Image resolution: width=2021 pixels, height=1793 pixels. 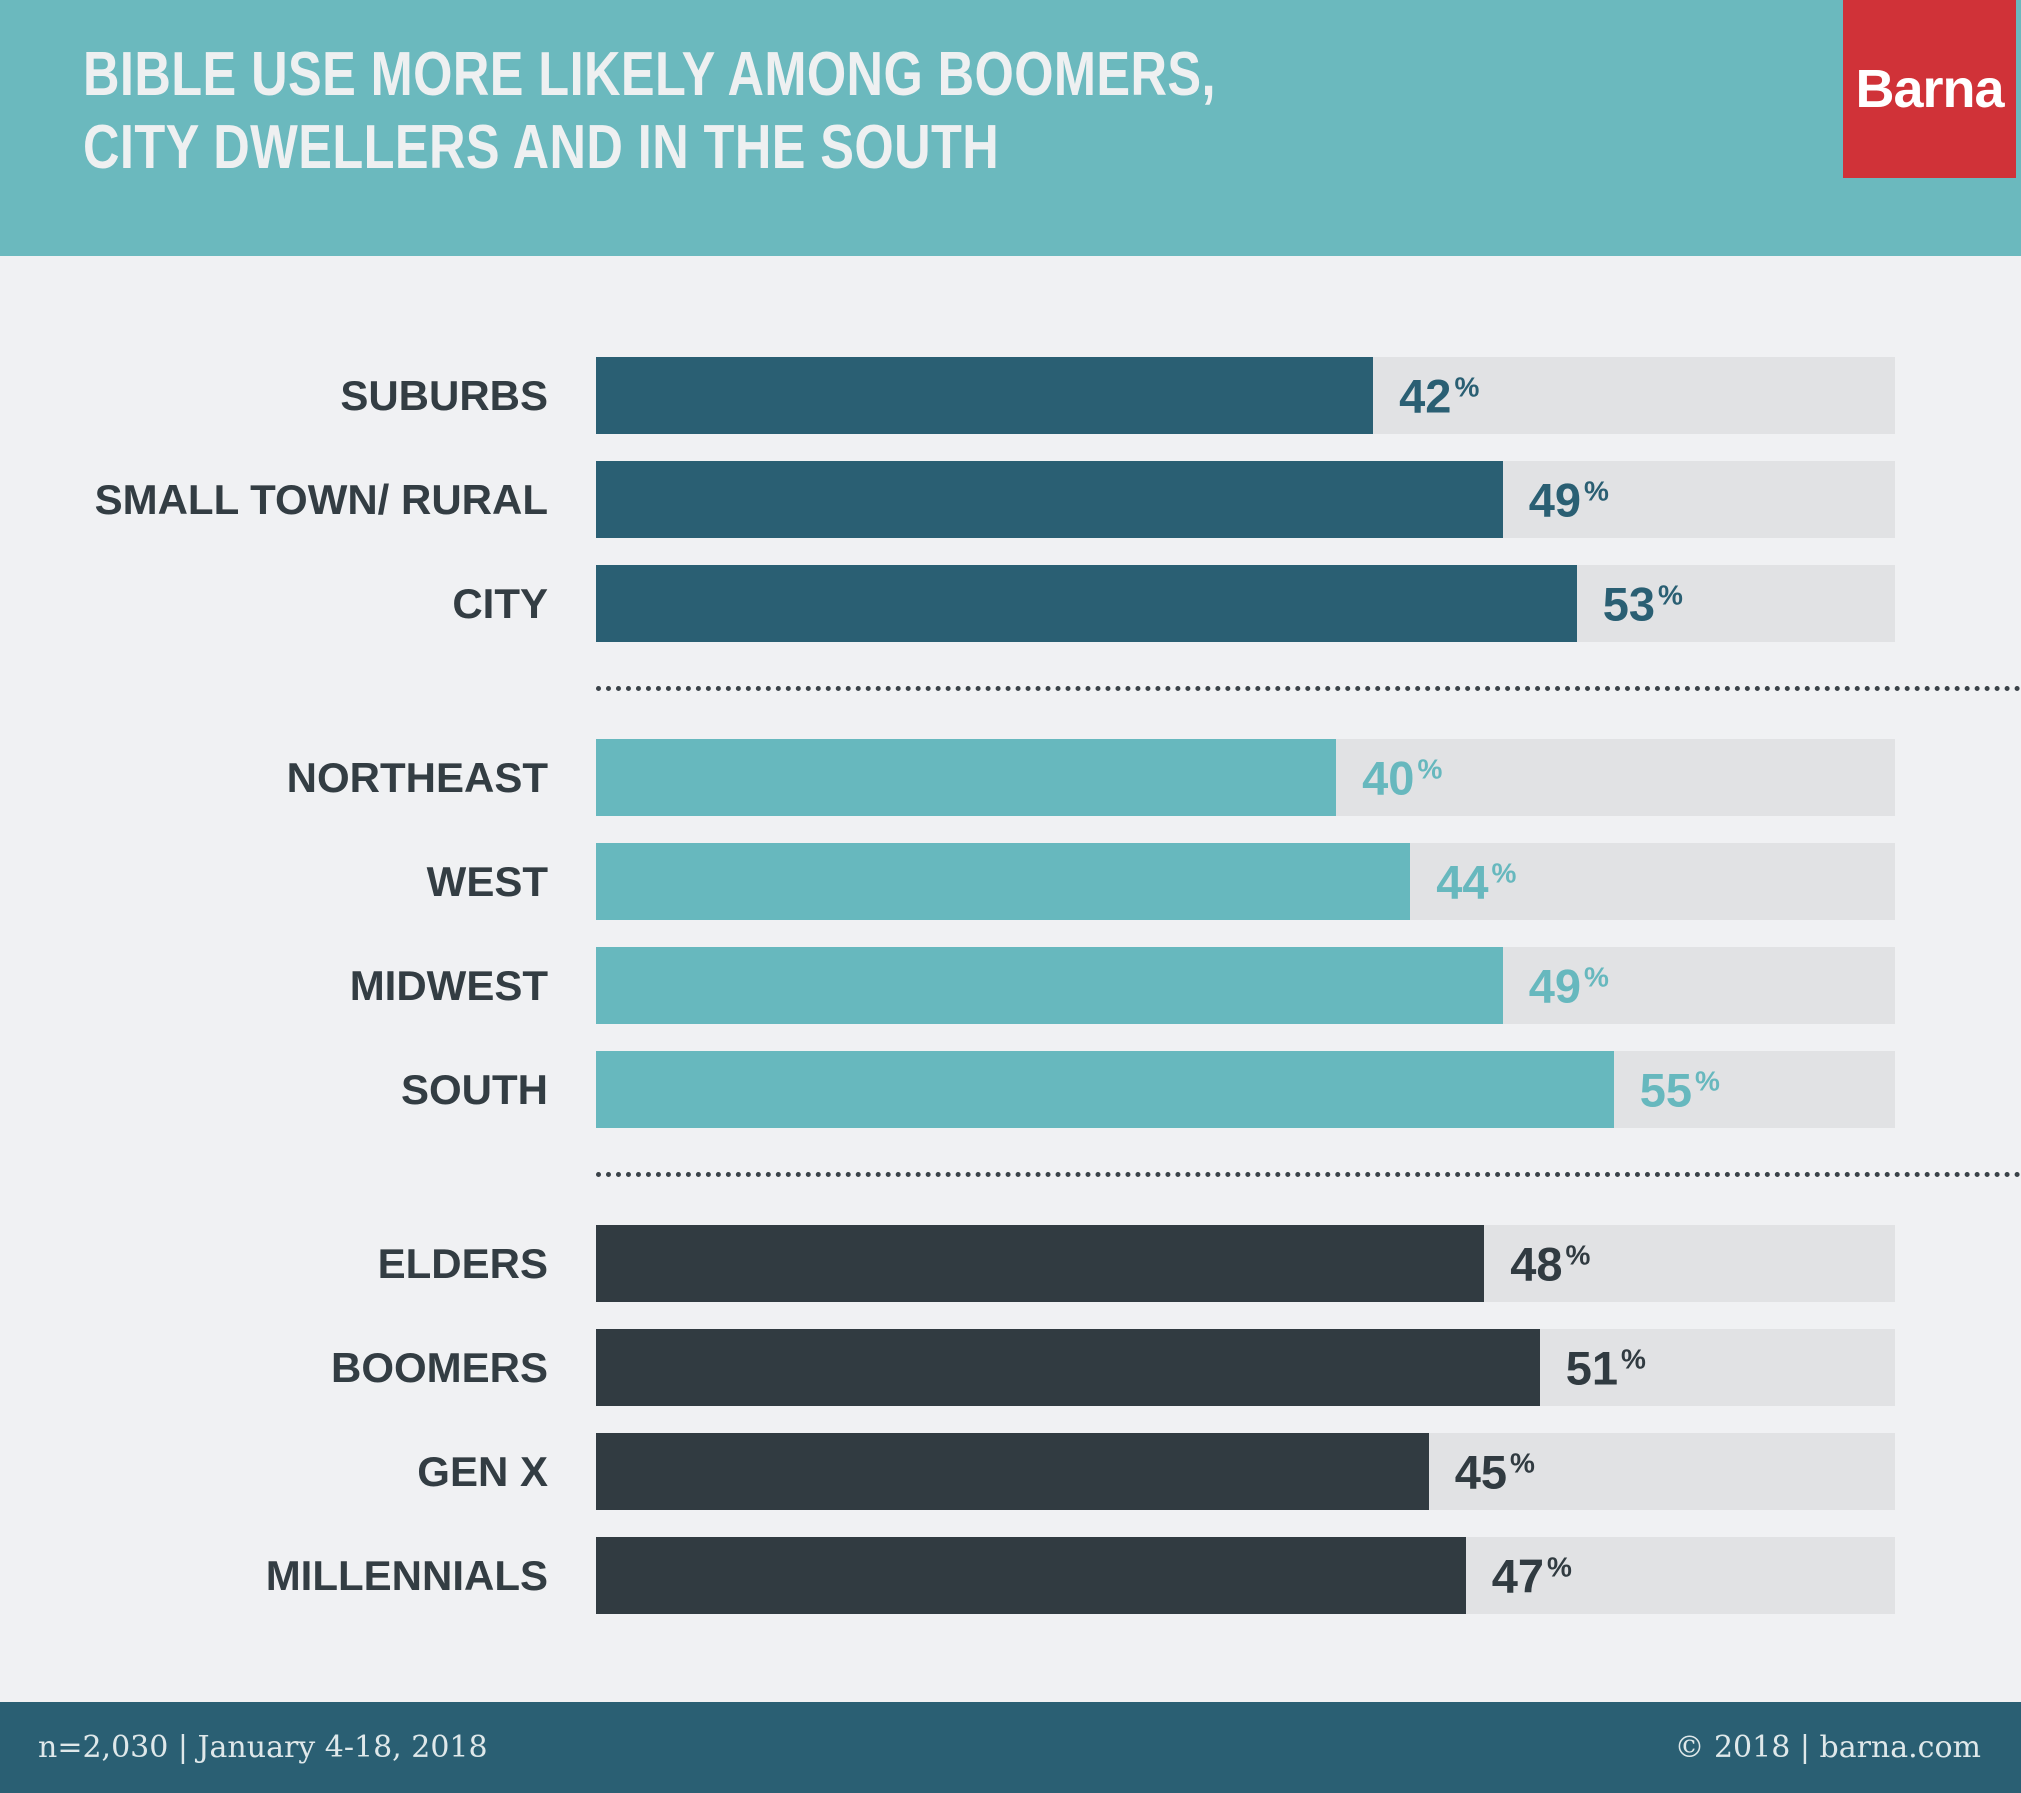 What do you see at coordinates (474, 1089) in the screenshot?
I see `bar-label: SOUTH` at bounding box center [474, 1089].